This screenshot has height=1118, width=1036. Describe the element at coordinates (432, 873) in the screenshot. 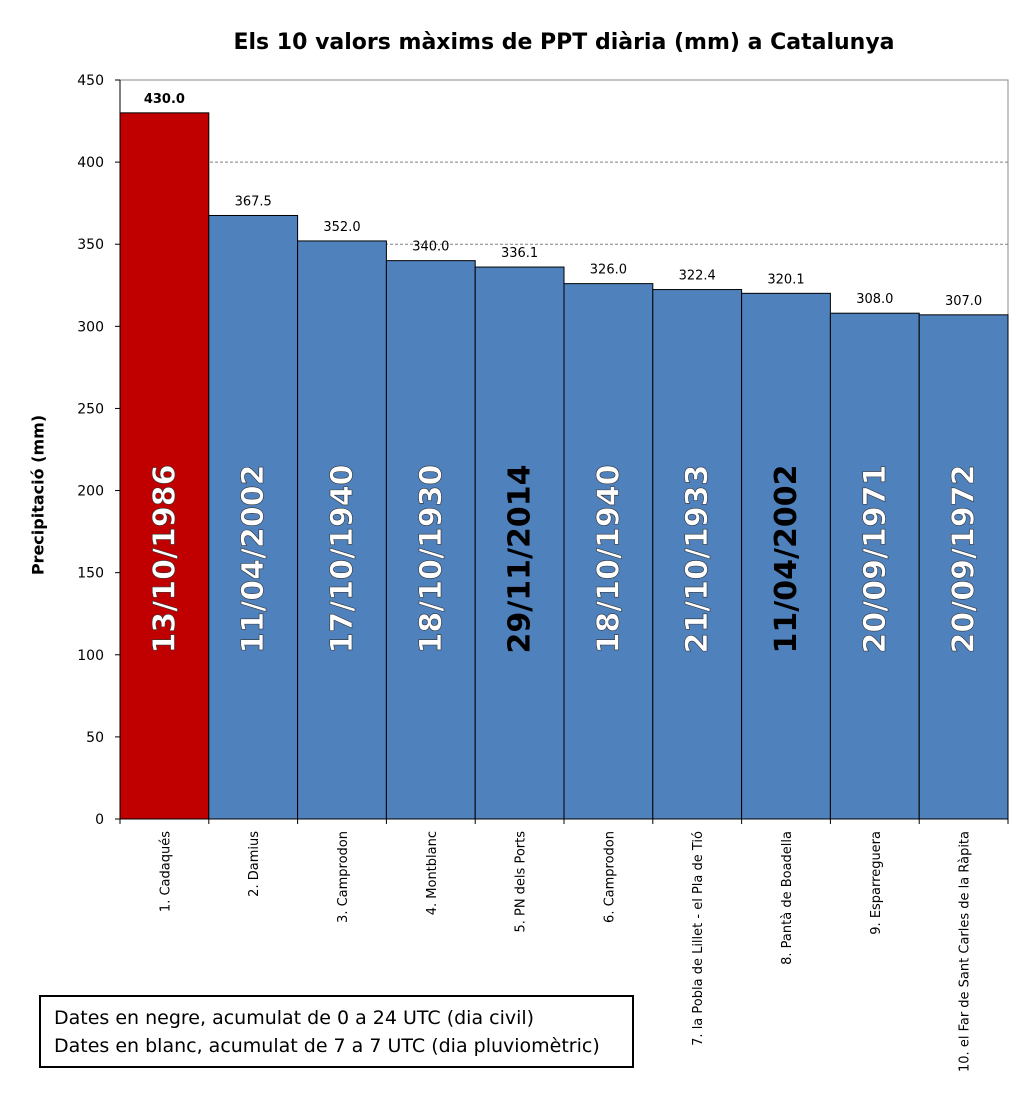

I see `x-tick-label: 4. Montblanc` at that location.